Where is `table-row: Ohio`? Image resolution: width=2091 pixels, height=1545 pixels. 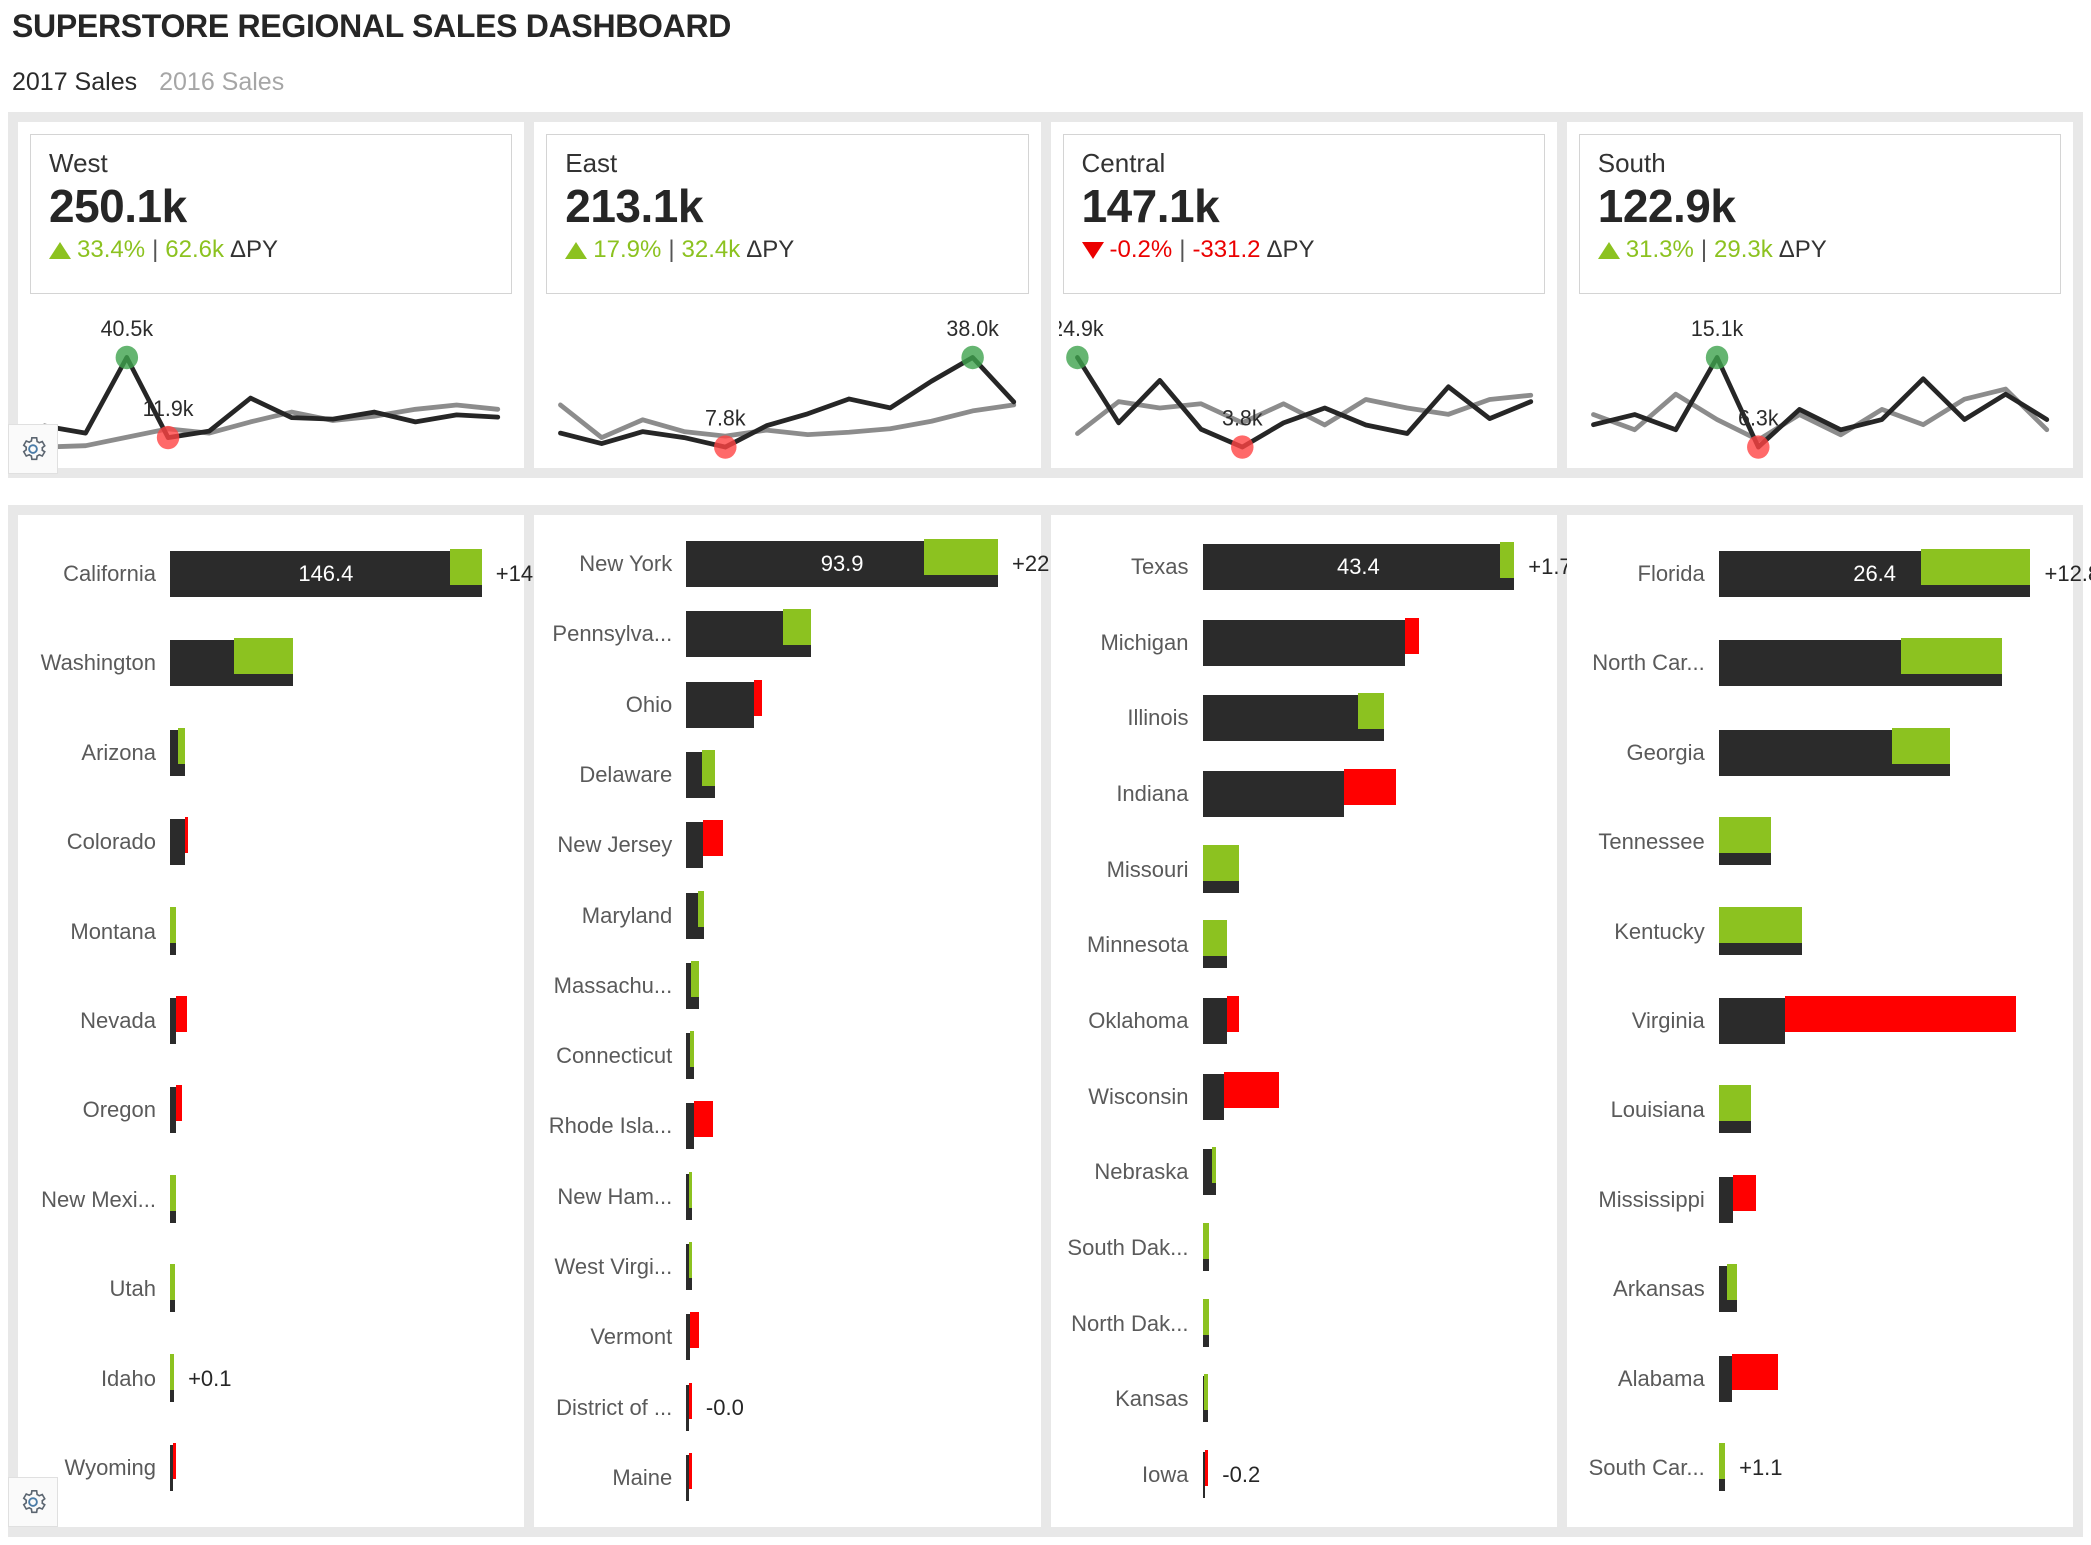
table-row: Ohio is located at coordinates (787, 705).